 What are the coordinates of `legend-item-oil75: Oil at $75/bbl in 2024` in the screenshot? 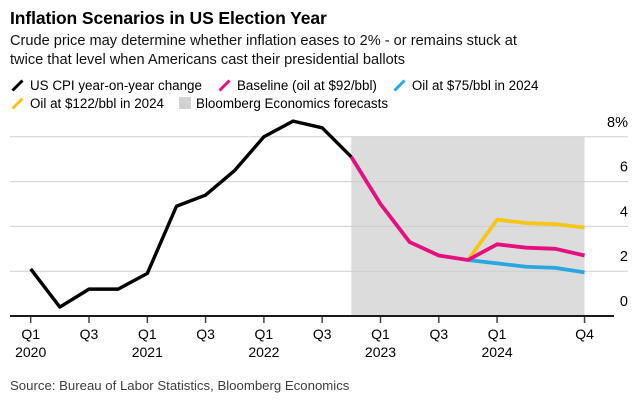 It's located at (465, 85).